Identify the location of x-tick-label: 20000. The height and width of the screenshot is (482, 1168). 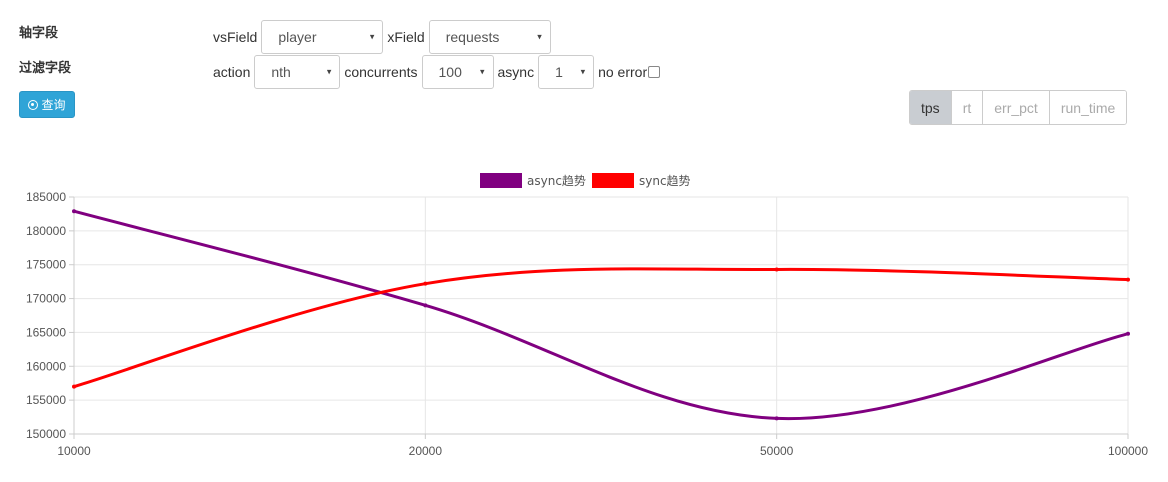
(426, 451).